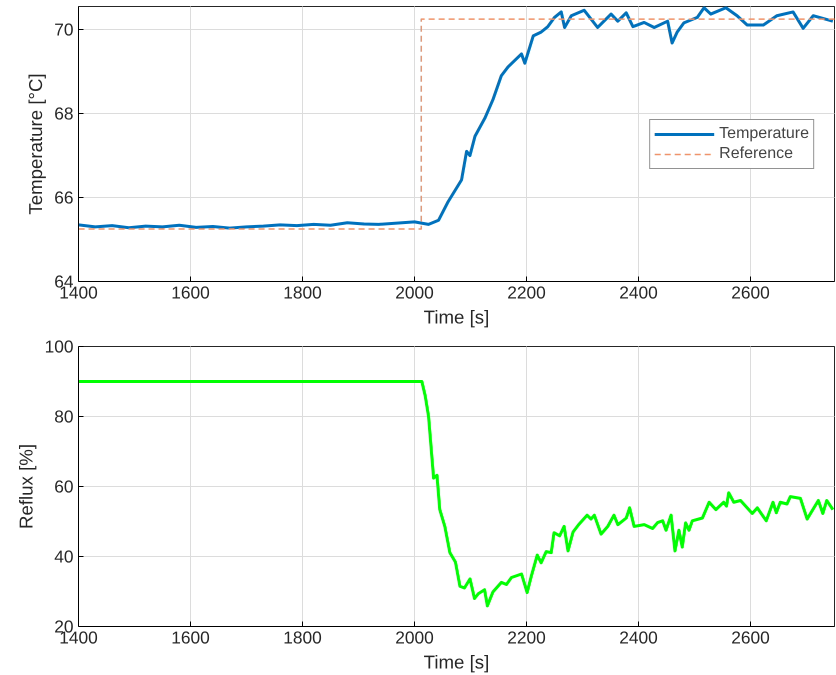 This screenshot has height=675, width=836. What do you see at coordinates (26, 487) in the screenshot?
I see `y-axis-title: Reflux [%]` at bounding box center [26, 487].